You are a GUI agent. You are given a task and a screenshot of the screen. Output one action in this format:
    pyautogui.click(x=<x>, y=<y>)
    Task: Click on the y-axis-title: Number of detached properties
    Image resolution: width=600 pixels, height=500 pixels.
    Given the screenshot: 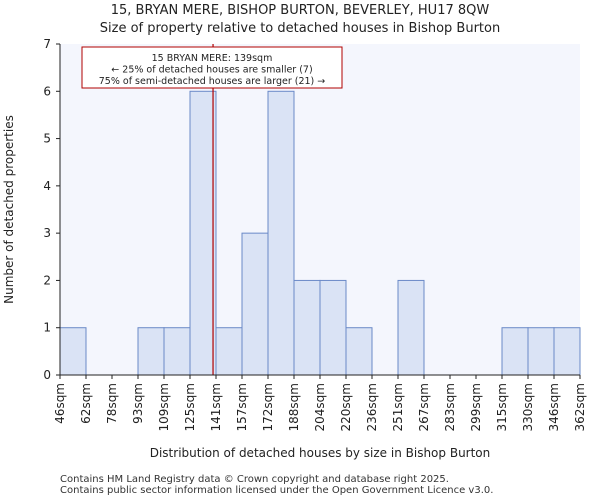 What is the action you would take?
    pyautogui.click(x=9, y=209)
    